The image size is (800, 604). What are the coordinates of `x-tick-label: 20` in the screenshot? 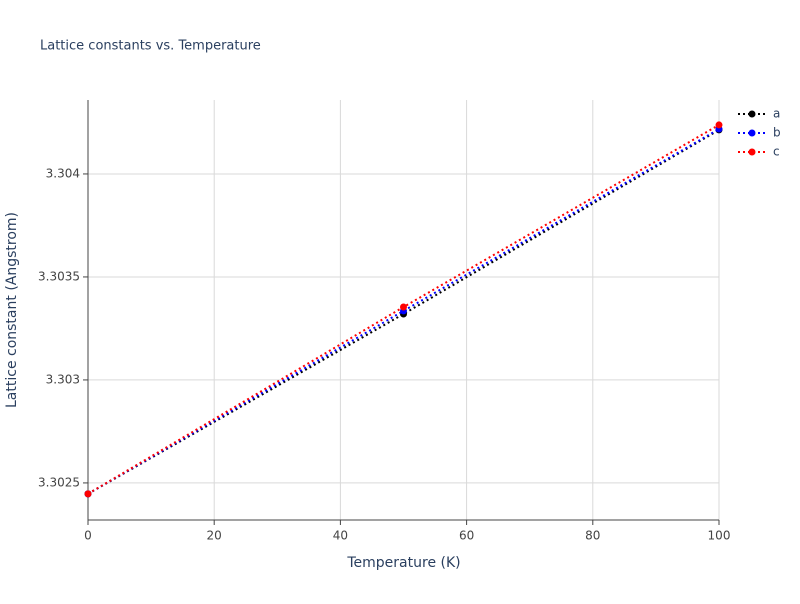 It's located at (214, 536).